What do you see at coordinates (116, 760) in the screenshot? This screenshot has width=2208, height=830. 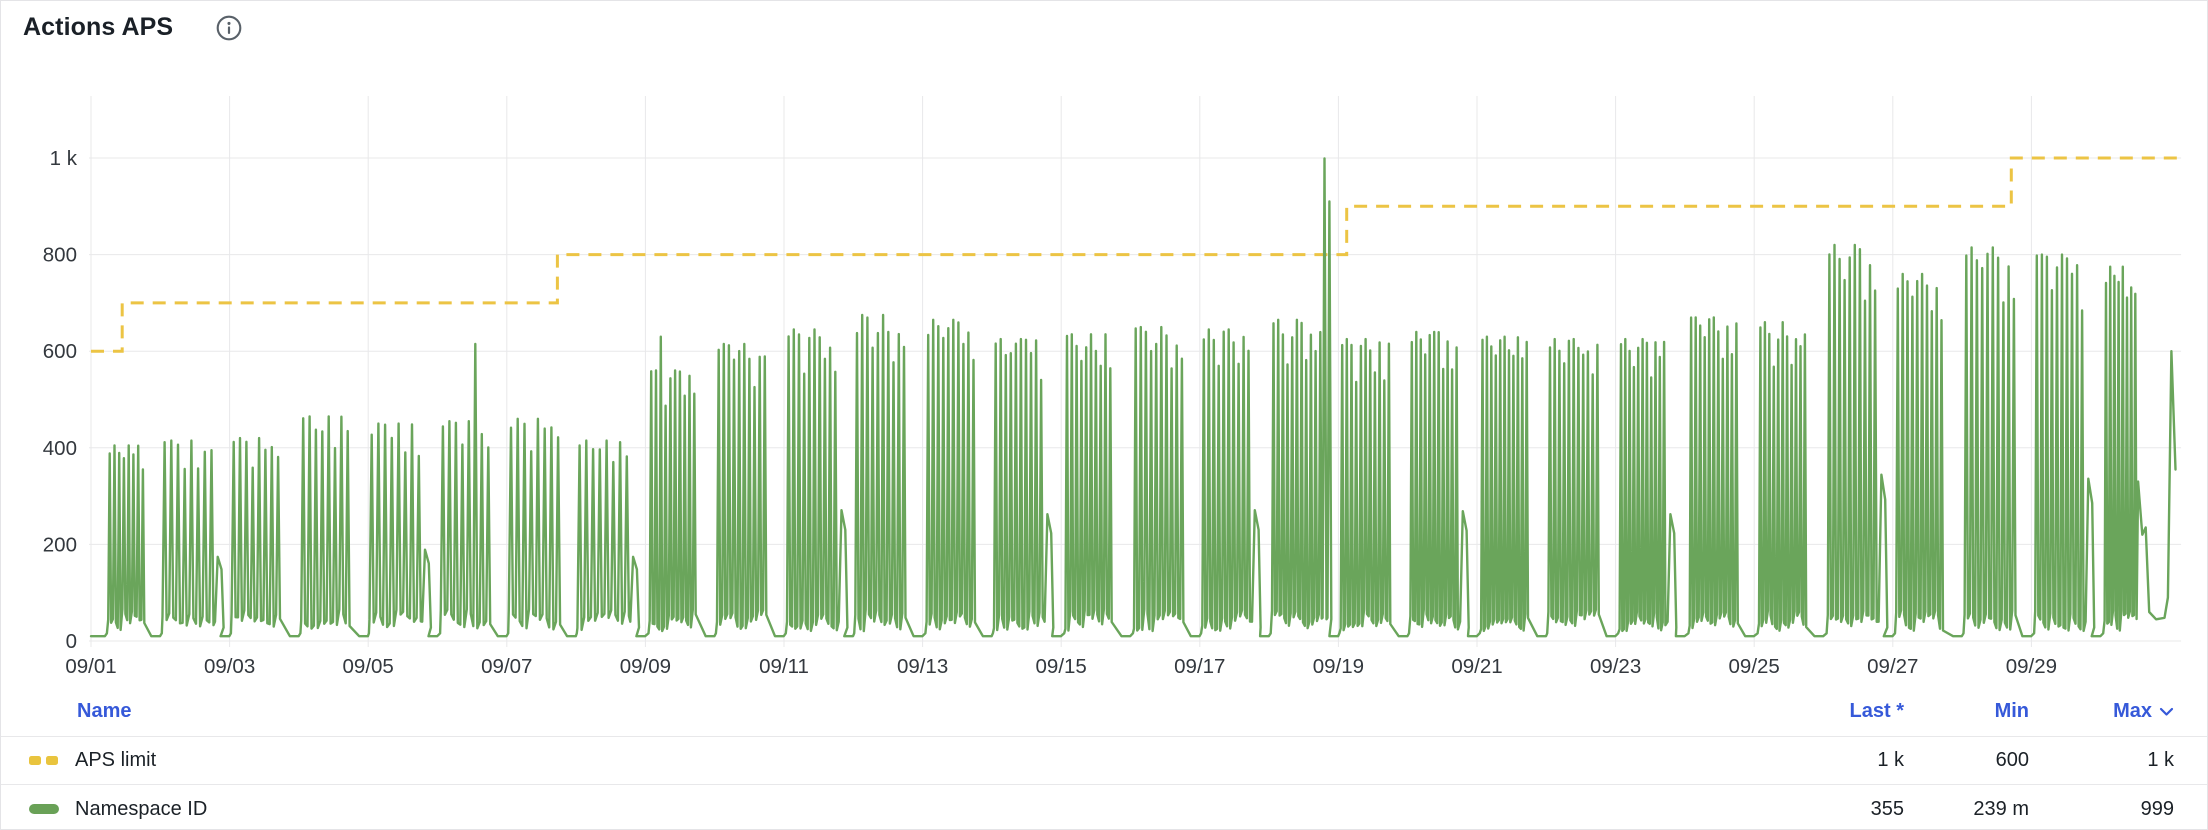 I see `series-name: APS limit` at bounding box center [116, 760].